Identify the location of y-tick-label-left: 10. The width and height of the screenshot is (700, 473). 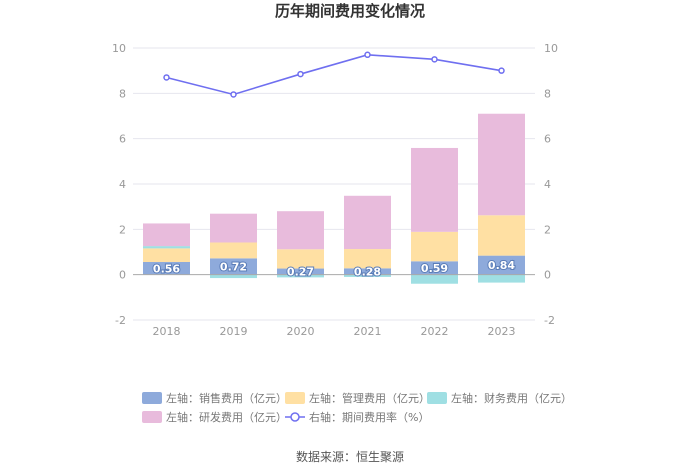
(119, 48).